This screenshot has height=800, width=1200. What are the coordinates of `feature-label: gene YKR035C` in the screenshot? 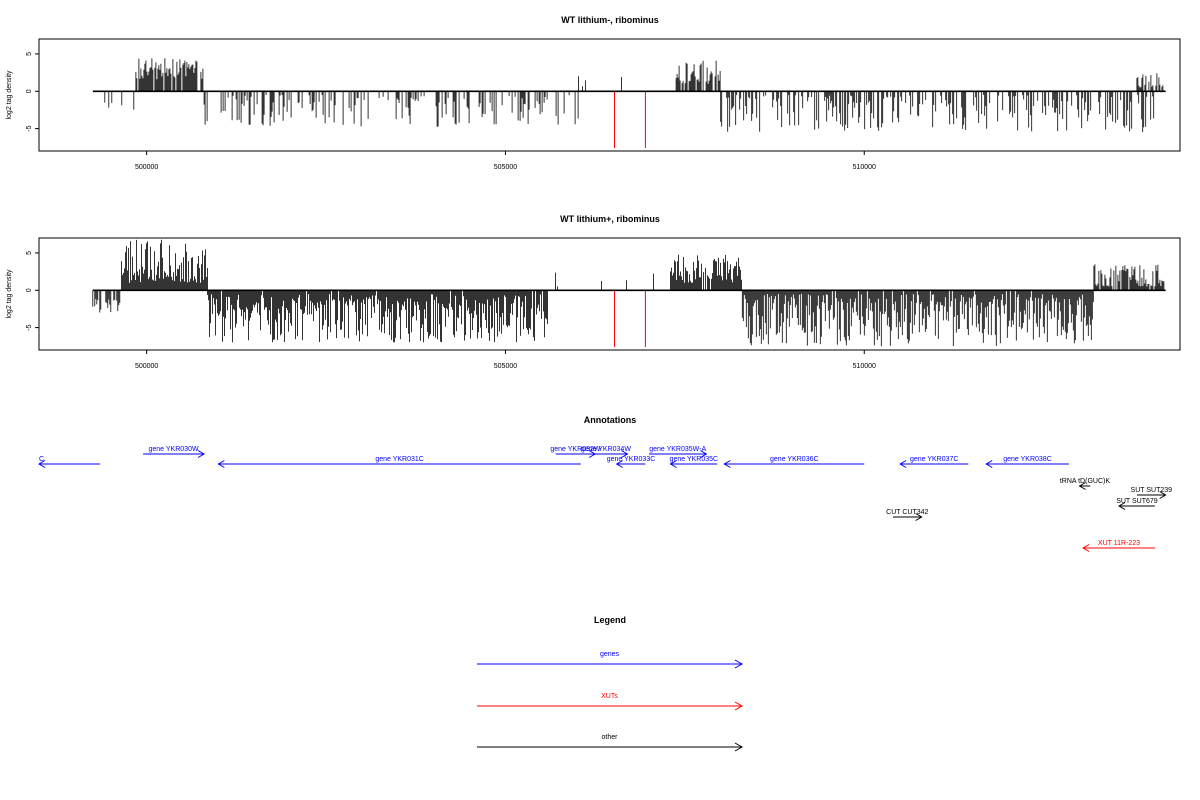 It's located at (694, 459).